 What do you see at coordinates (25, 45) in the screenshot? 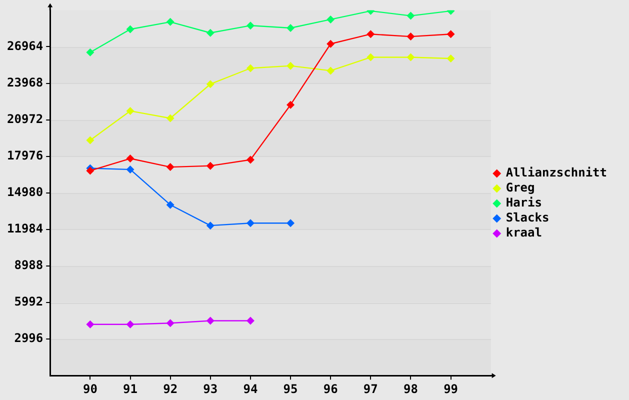
I see `y-tick-label: 26964` at bounding box center [25, 45].